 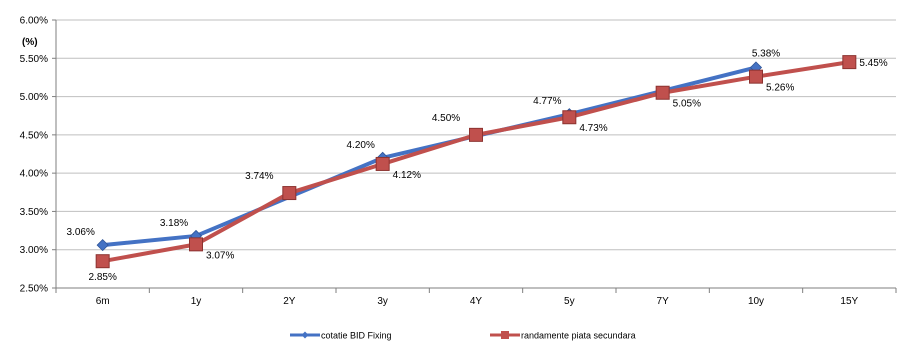 What do you see at coordinates (407, 175) in the screenshot?
I see `data-label: 4.12%` at bounding box center [407, 175].